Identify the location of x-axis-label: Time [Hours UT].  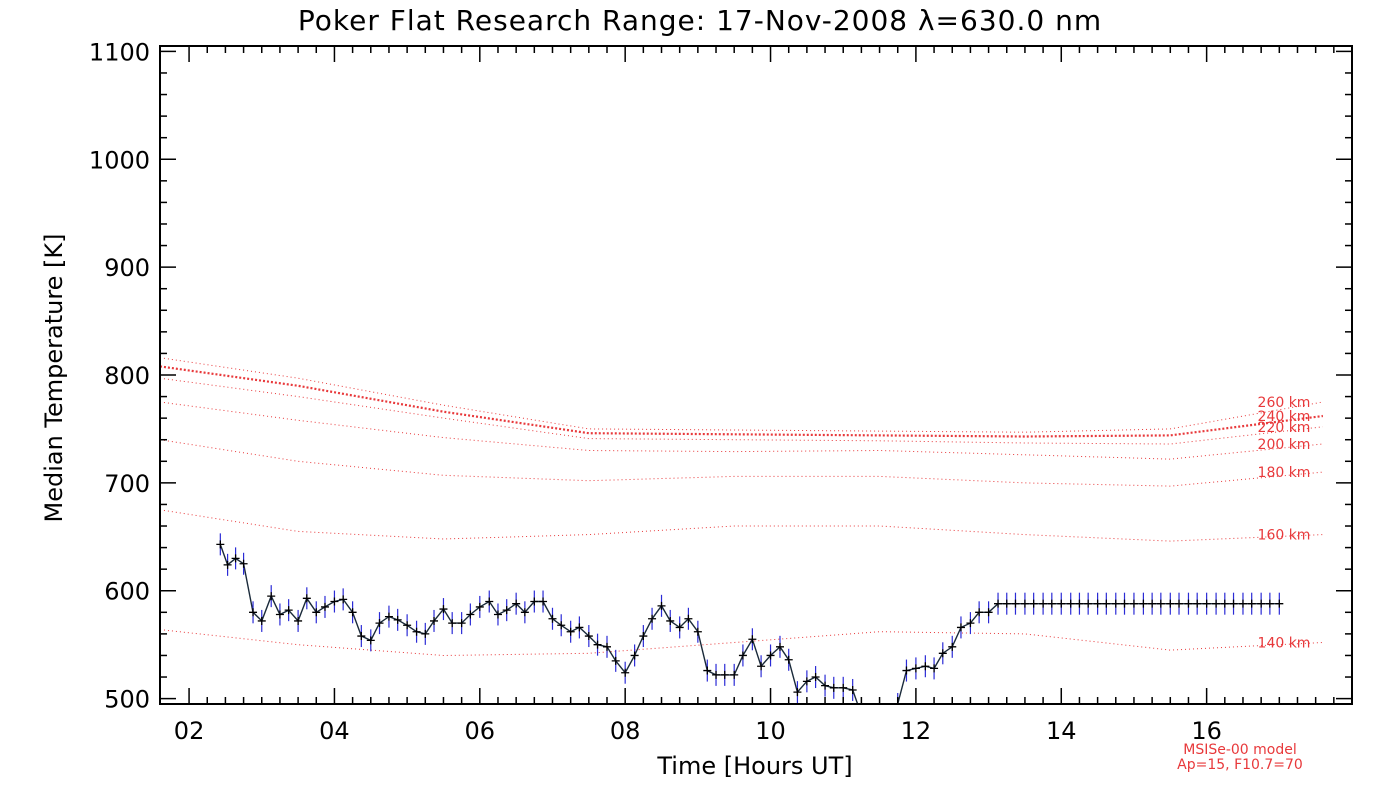
(754, 766).